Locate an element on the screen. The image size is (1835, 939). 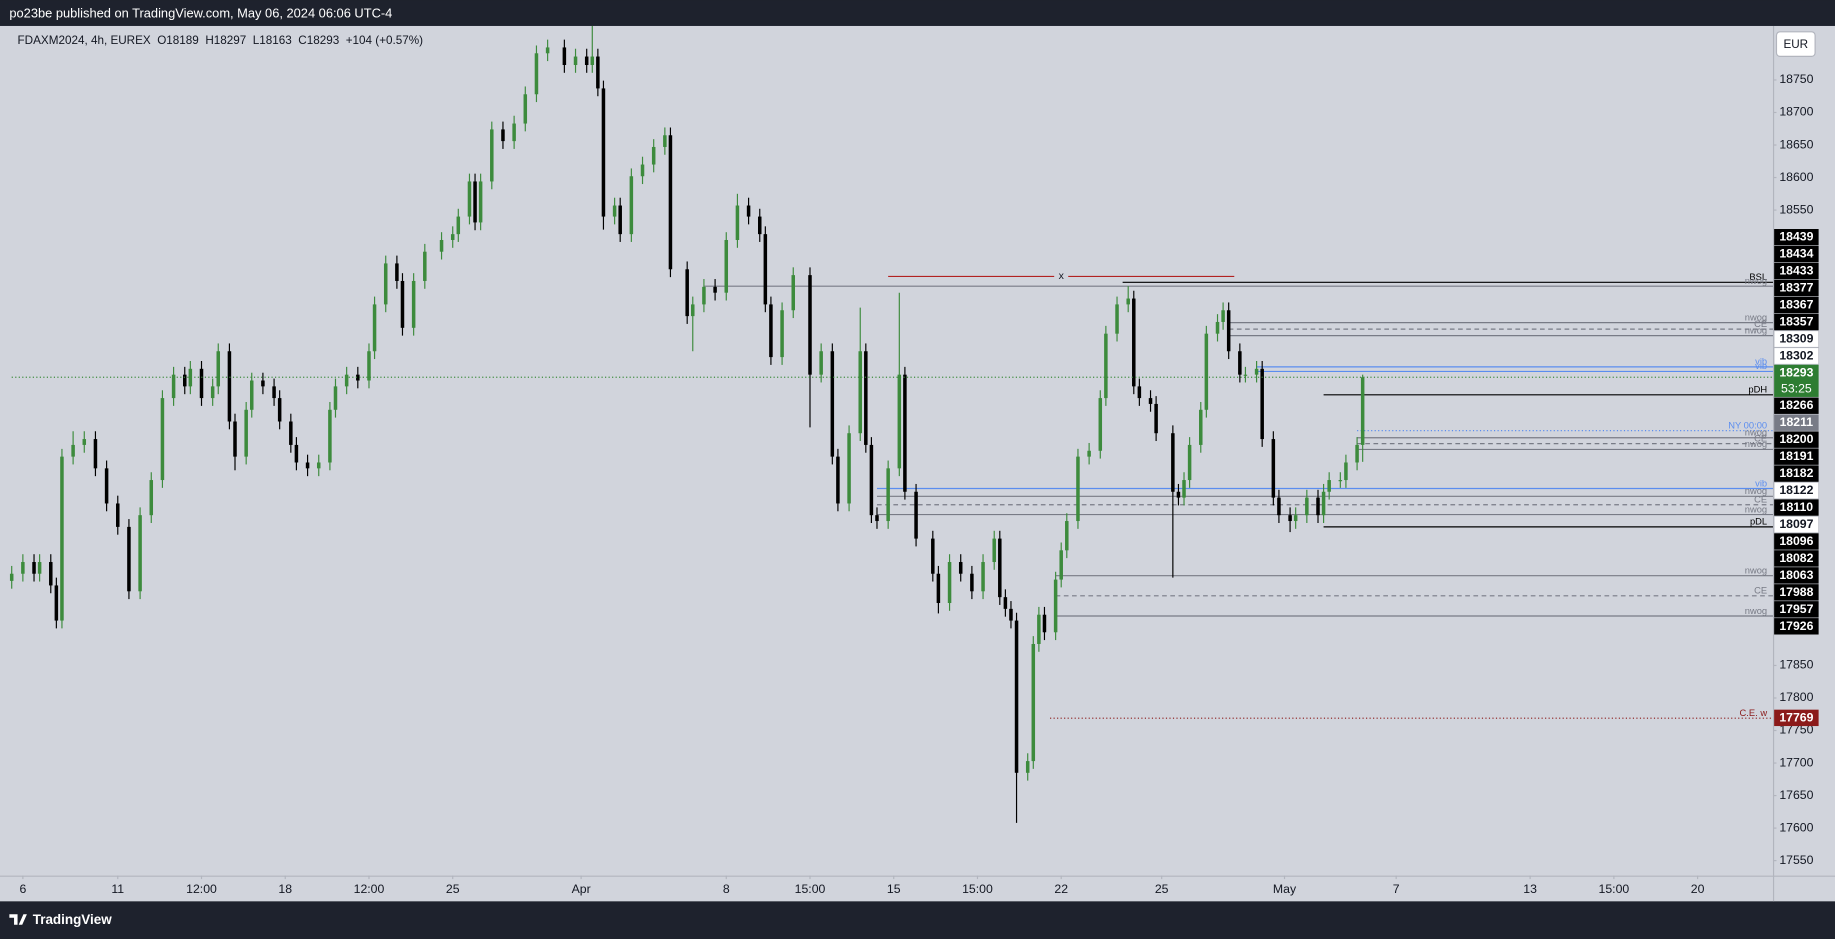
price-label: 18191 is located at coordinates (1796, 456).